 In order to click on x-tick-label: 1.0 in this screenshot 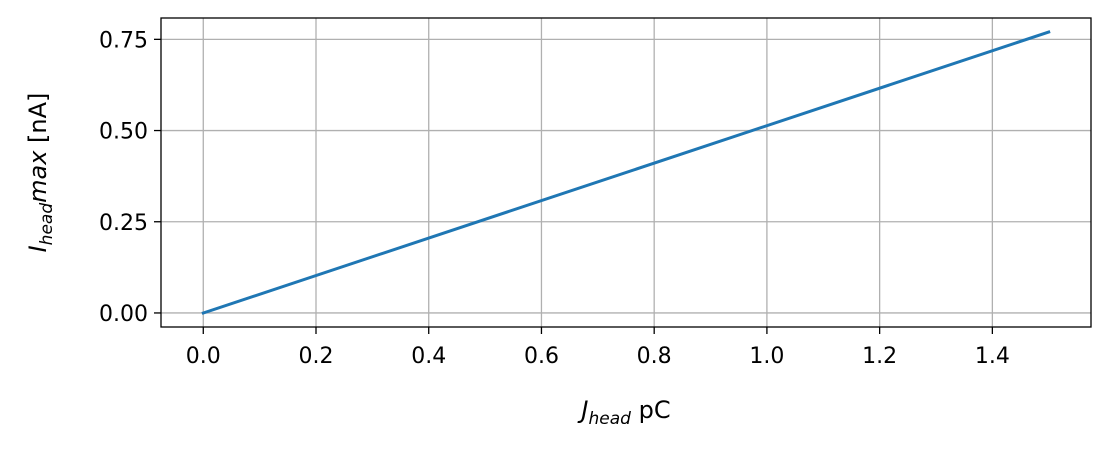, I will do `click(766, 356)`.